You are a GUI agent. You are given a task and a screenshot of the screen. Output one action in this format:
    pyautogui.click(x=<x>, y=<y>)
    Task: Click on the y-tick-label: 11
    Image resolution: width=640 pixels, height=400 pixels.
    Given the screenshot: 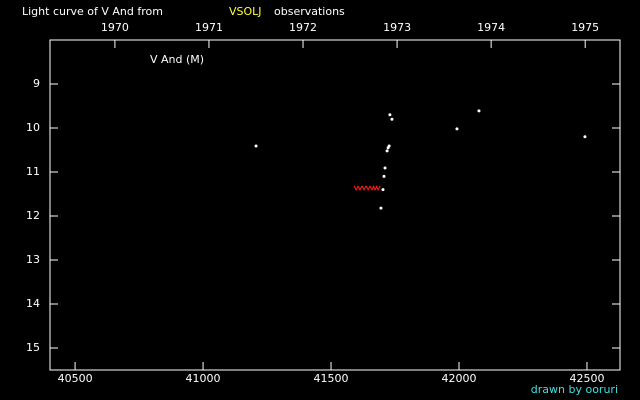 What is the action you would take?
    pyautogui.click(x=33, y=171)
    